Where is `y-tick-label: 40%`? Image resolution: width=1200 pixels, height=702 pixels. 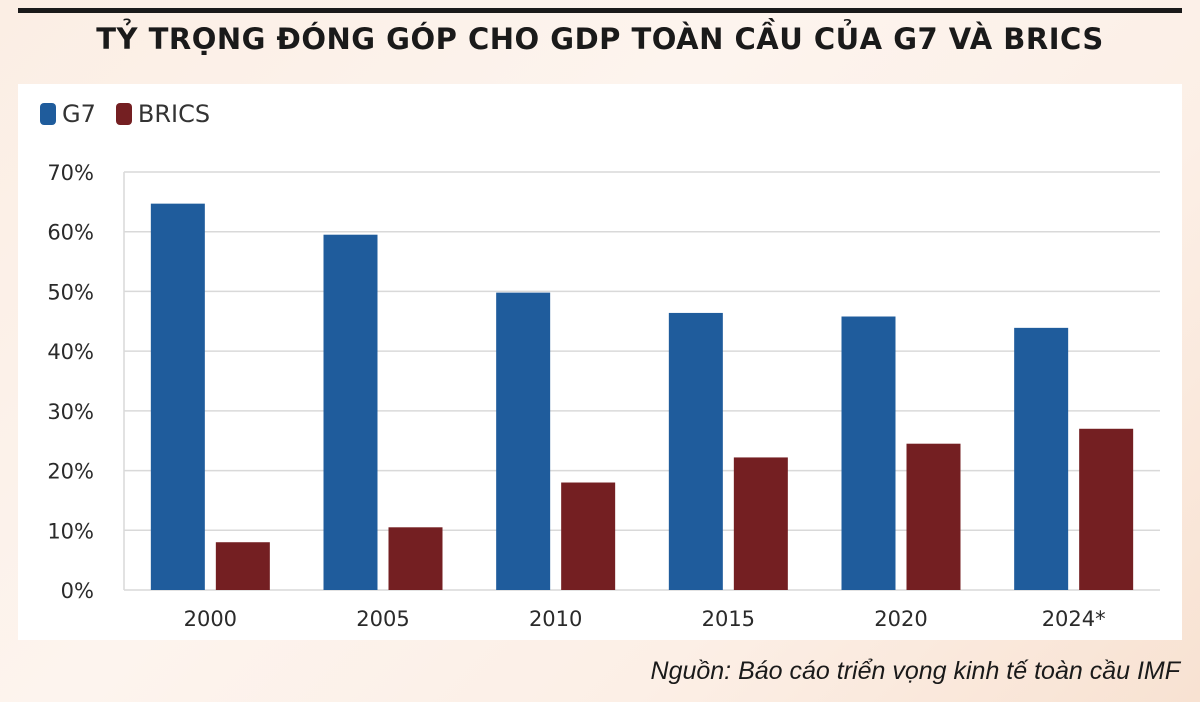 y-tick-label: 40% is located at coordinates (70, 352).